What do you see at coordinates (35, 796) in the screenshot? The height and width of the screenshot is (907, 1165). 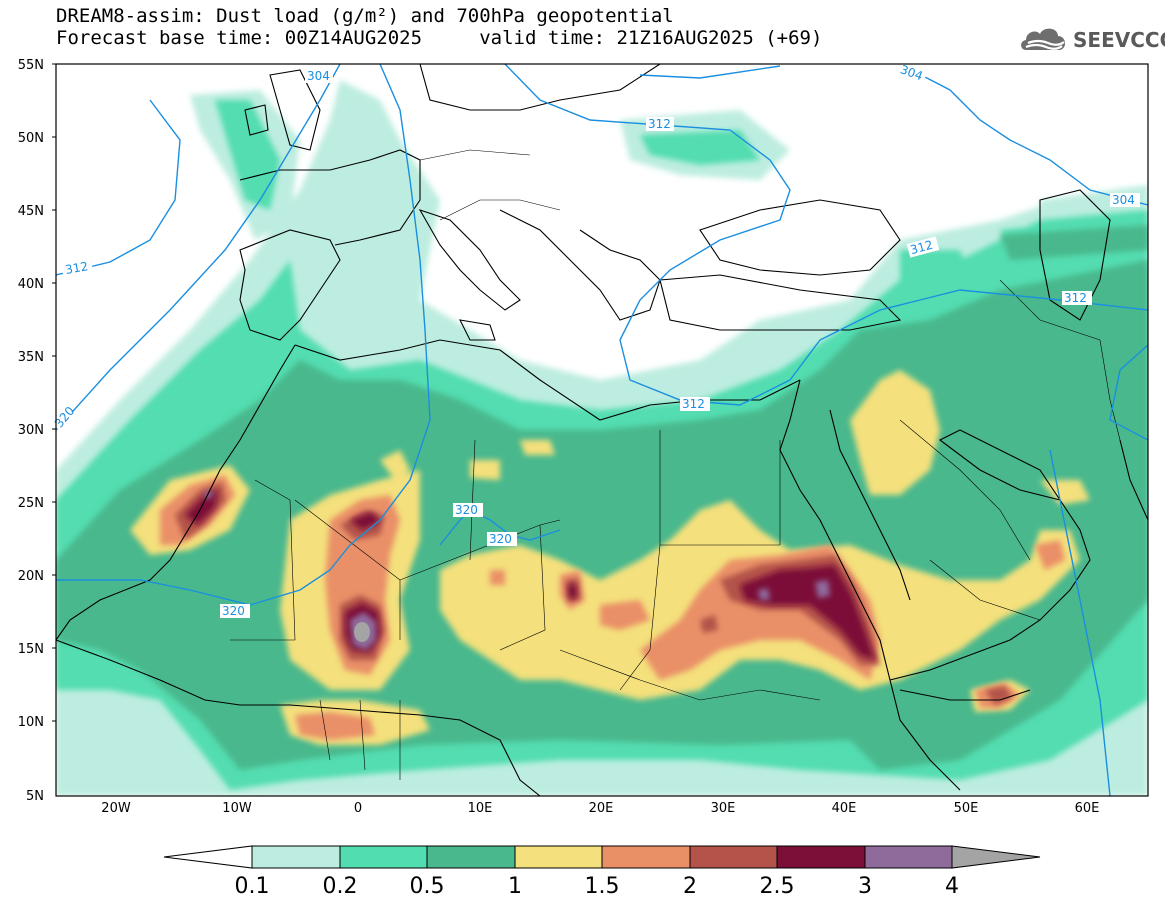 I see `lat-label: 5N` at bounding box center [35, 796].